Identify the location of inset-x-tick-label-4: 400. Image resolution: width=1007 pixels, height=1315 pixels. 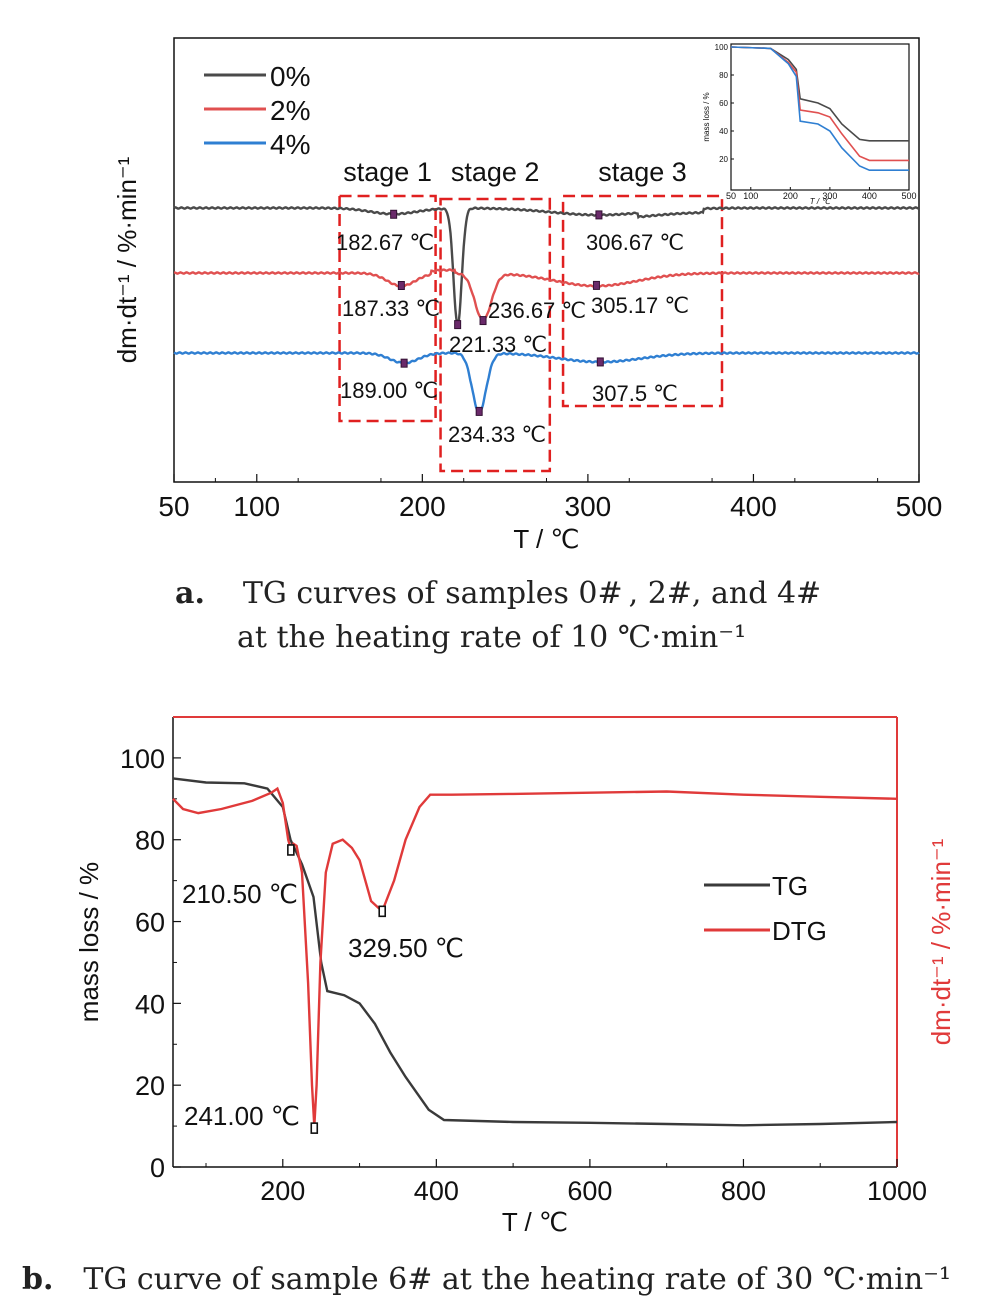
(869, 196).